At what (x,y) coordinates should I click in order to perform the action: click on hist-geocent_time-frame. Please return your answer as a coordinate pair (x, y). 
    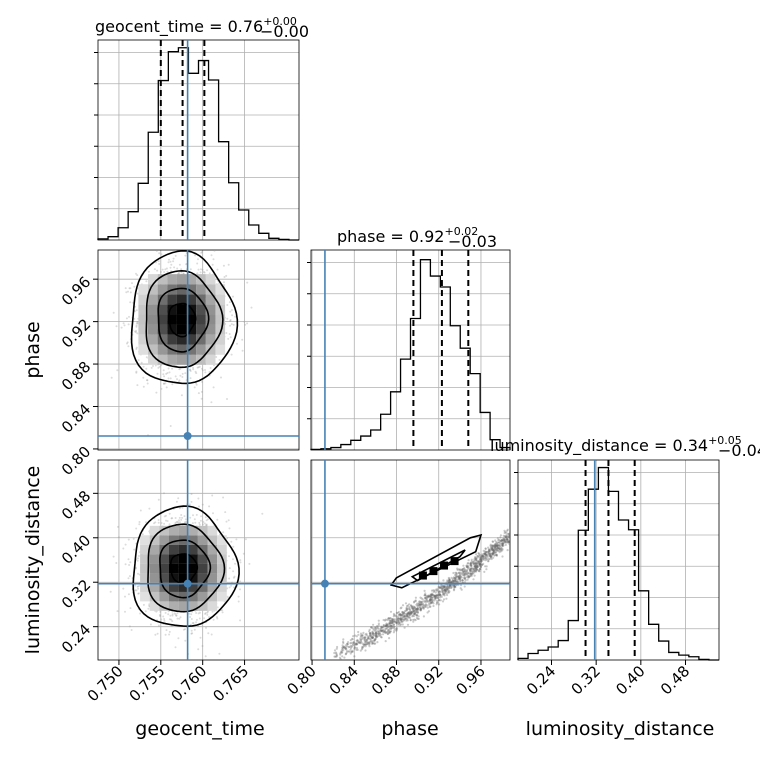
    Looking at the image, I should click on (198, 140).